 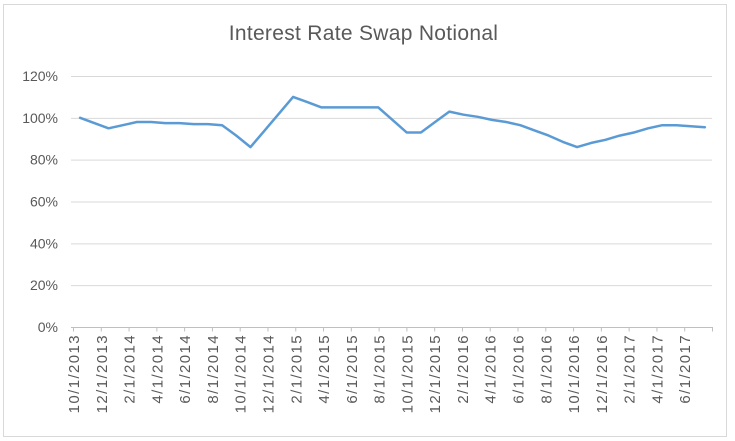 I want to click on x-axis-label: 2/1/2016, so click(x=463, y=369).